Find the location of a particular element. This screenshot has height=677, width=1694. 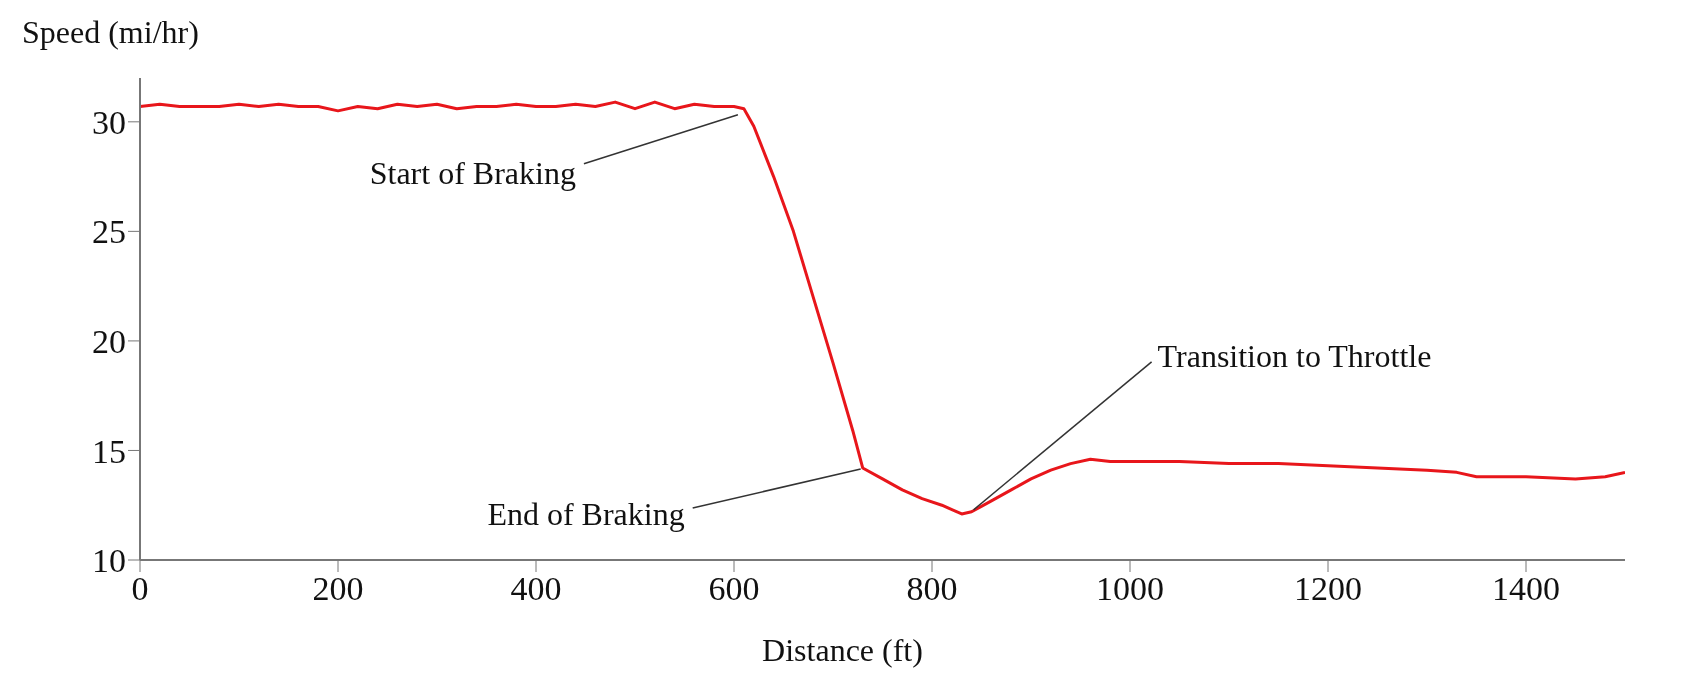

x-tick-label: 0 is located at coordinates (140, 589).